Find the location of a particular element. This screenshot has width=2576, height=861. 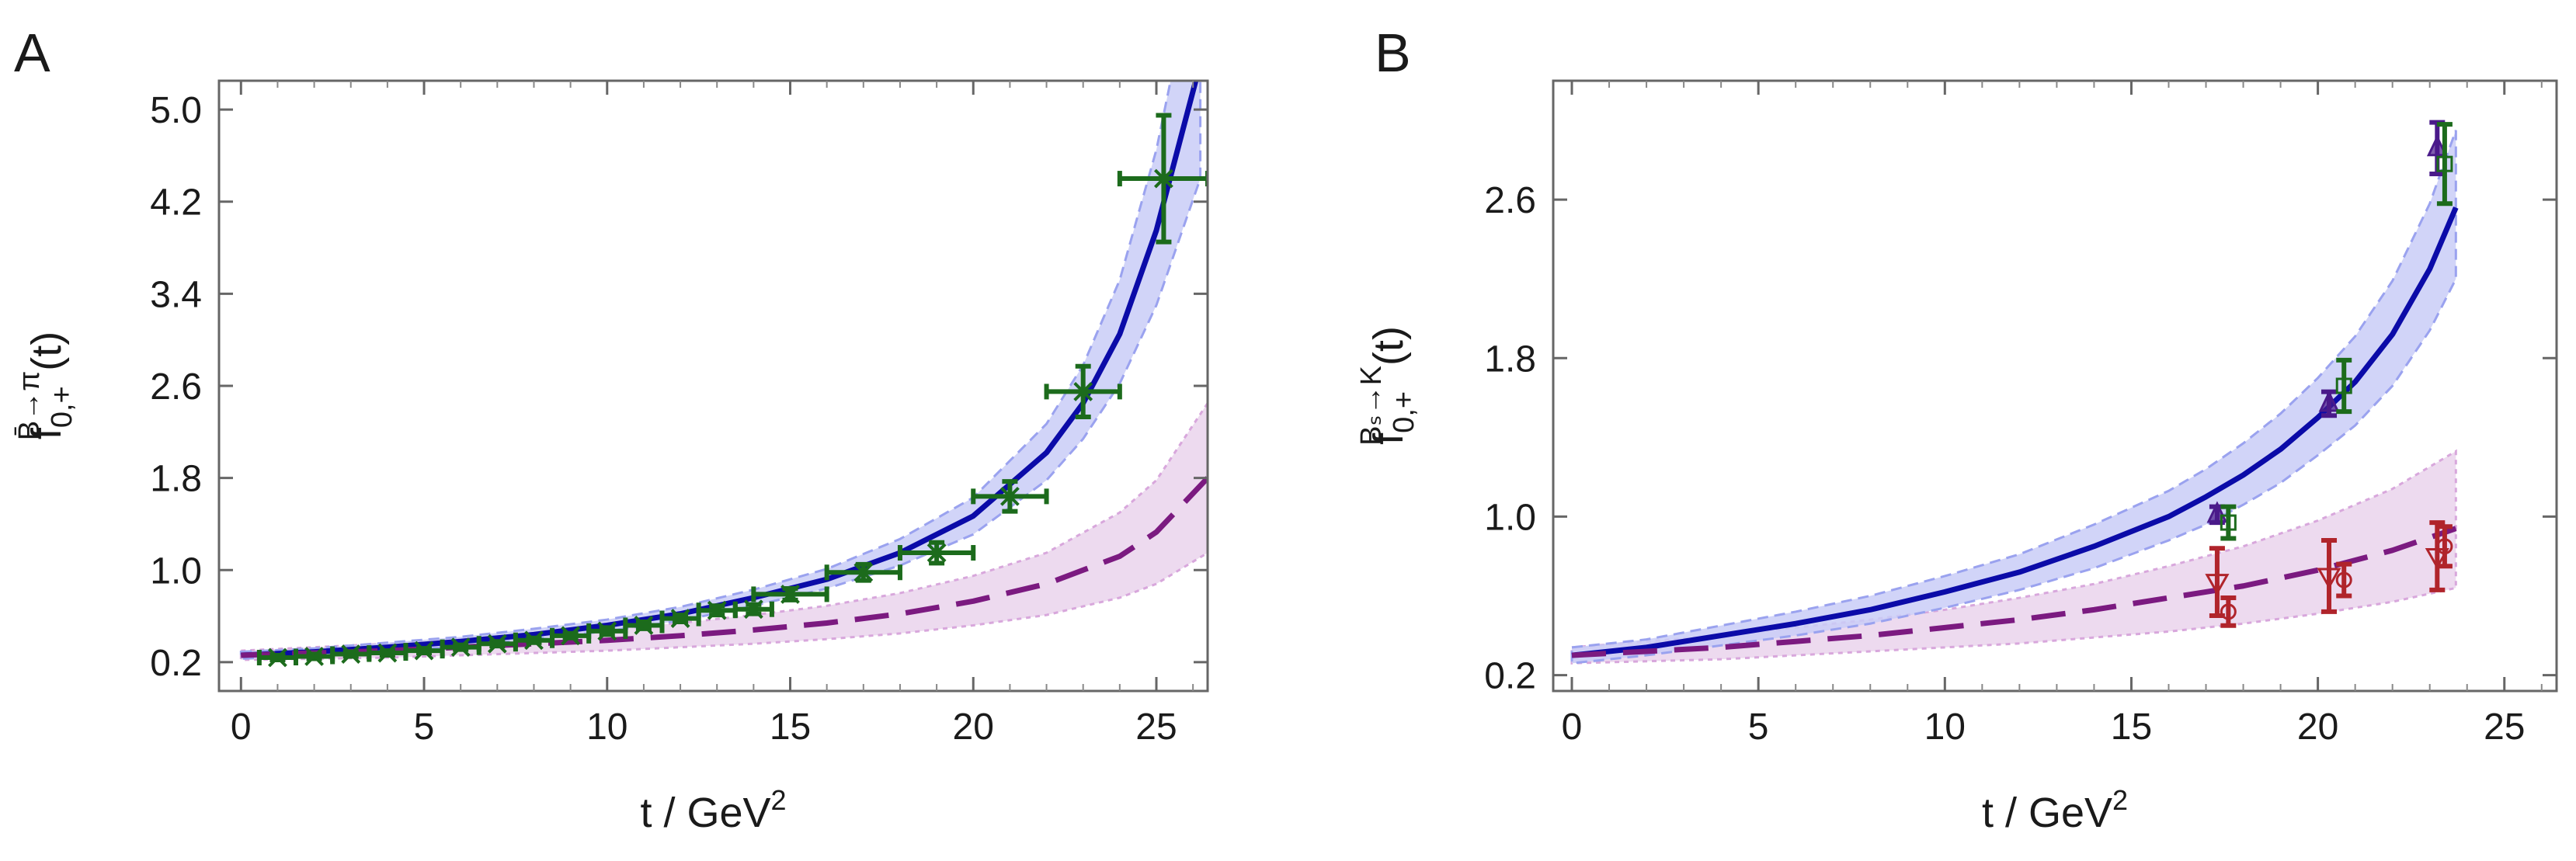

data-points is located at coordinates (2329, 374).